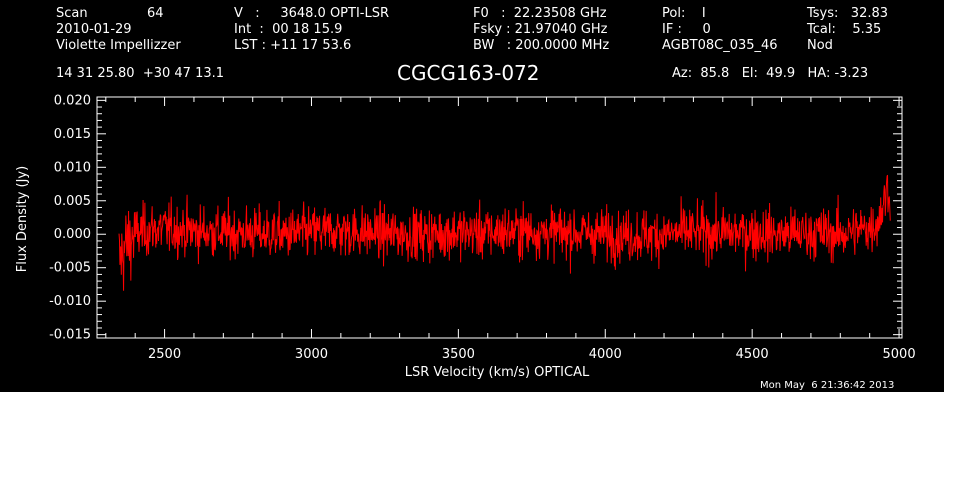 The image size is (962, 490). I want to click on x-tick-label: 2500, so click(164, 354).